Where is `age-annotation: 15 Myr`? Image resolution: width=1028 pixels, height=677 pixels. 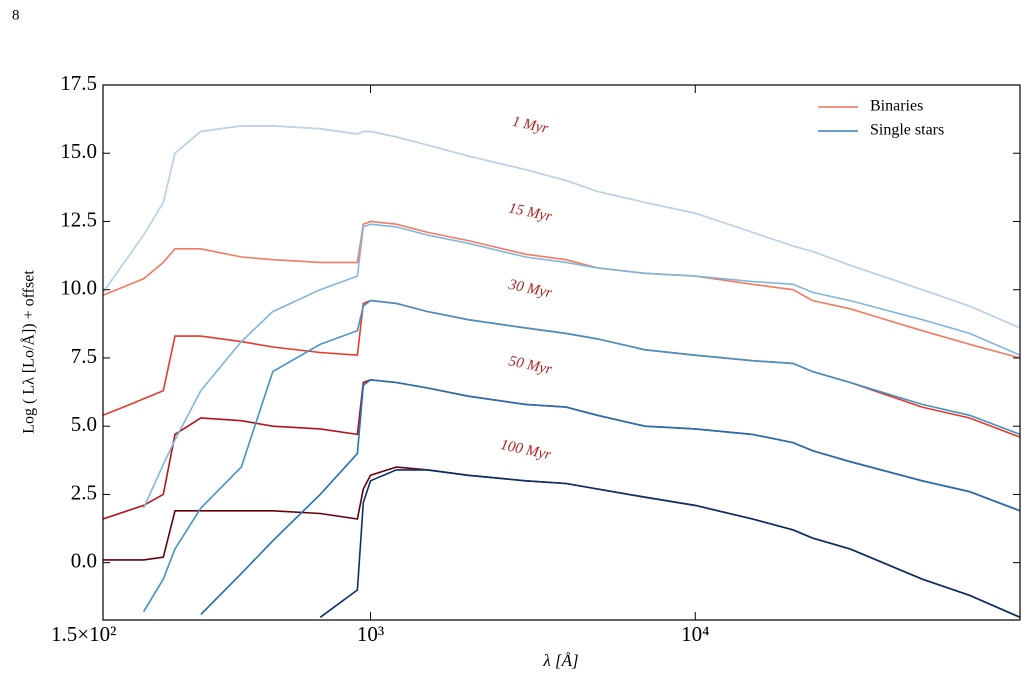
age-annotation: 15 Myr is located at coordinates (530, 212).